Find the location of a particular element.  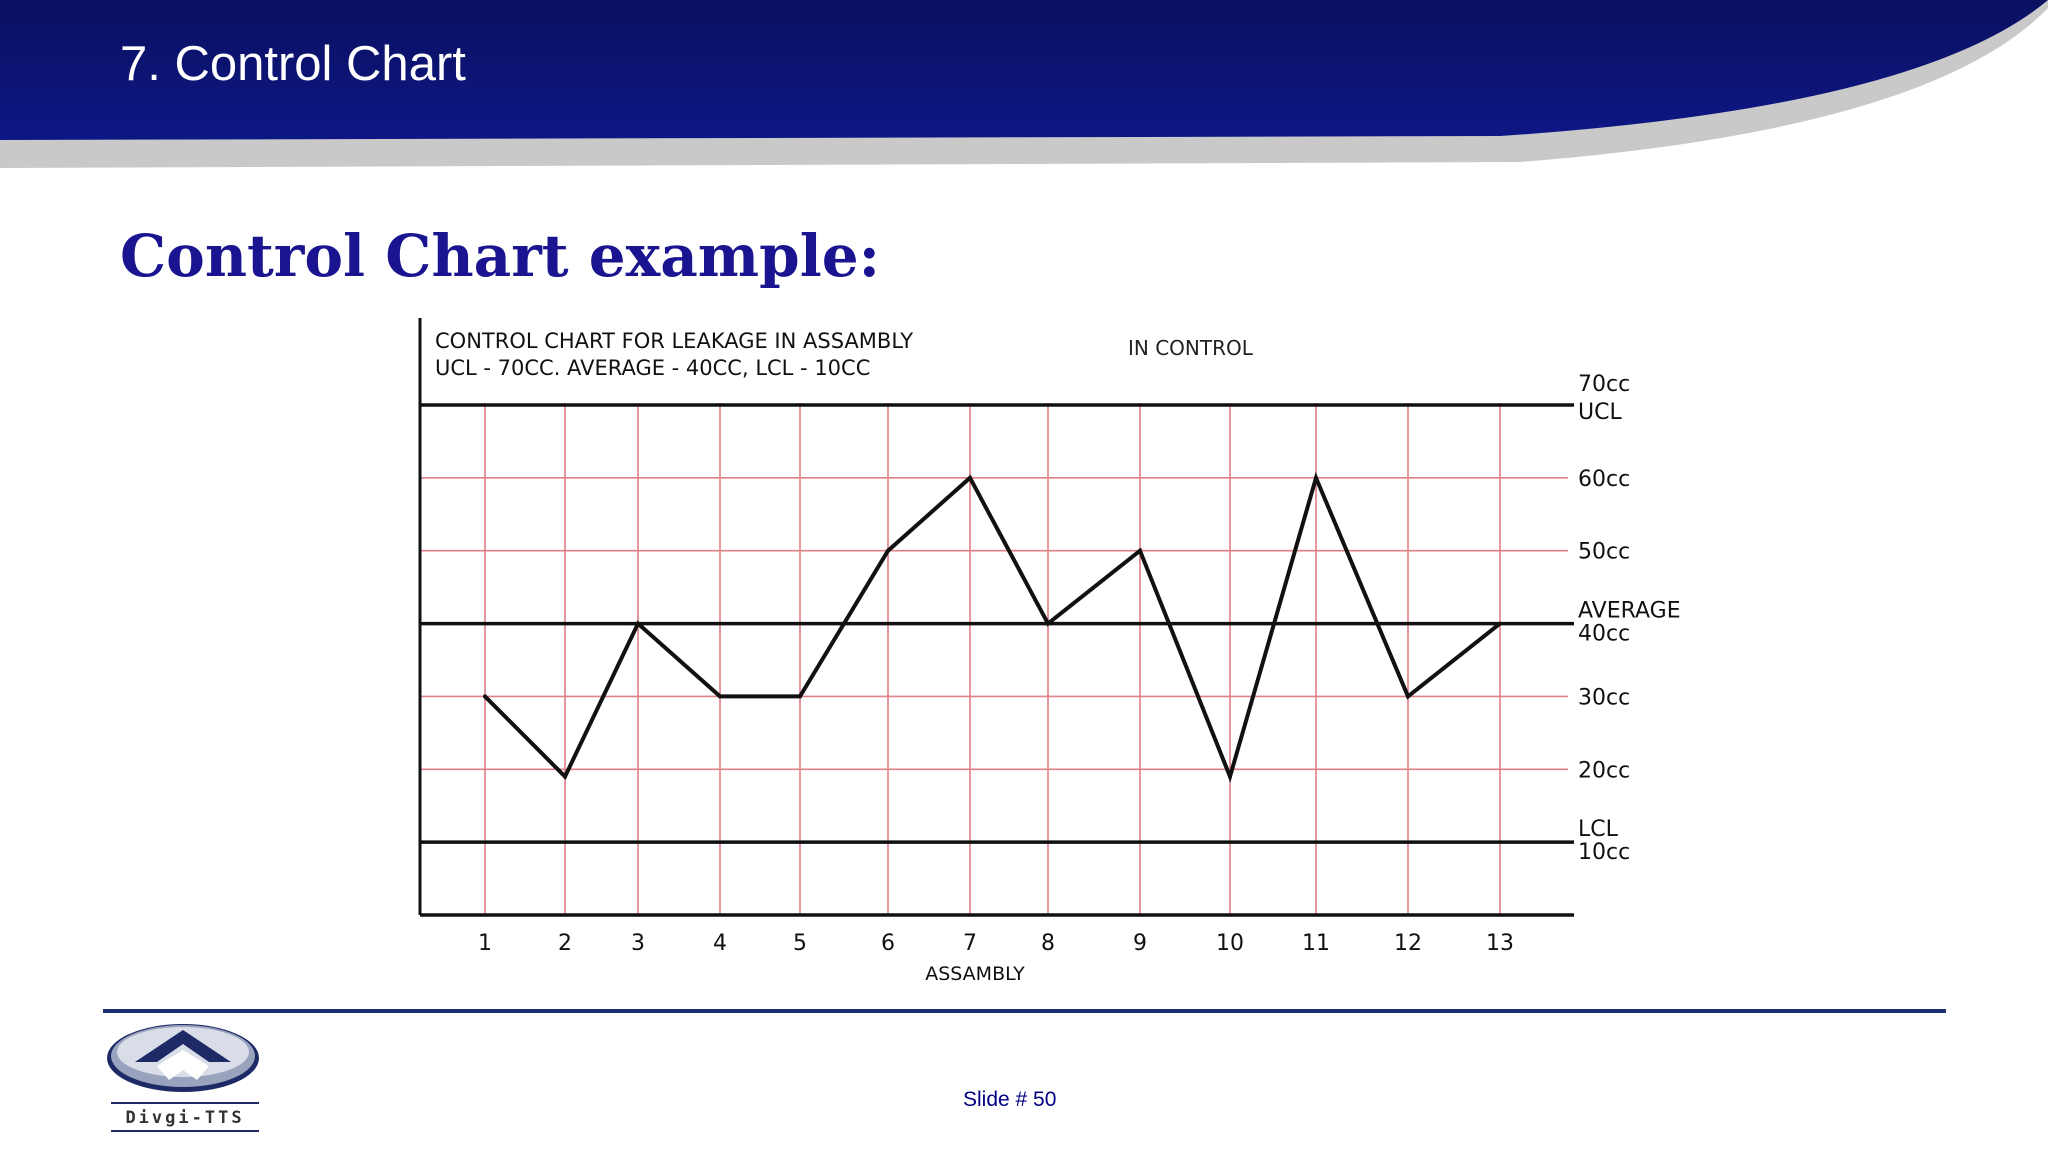

company-logo: Divgi-TTS is located at coordinates (183, 1078).